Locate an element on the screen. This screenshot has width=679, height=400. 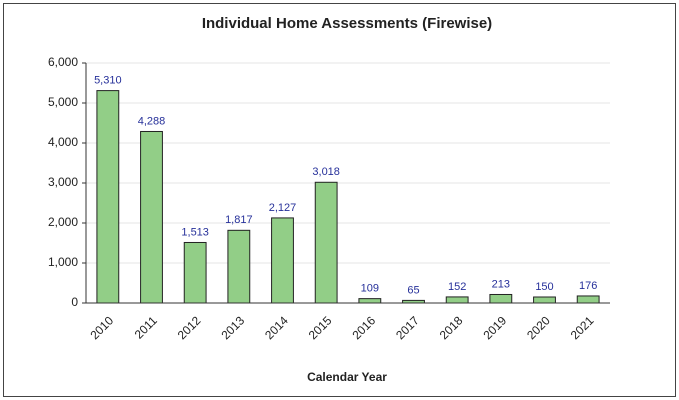
y-tick-label: 1,000 is located at coordinates (63, 262).